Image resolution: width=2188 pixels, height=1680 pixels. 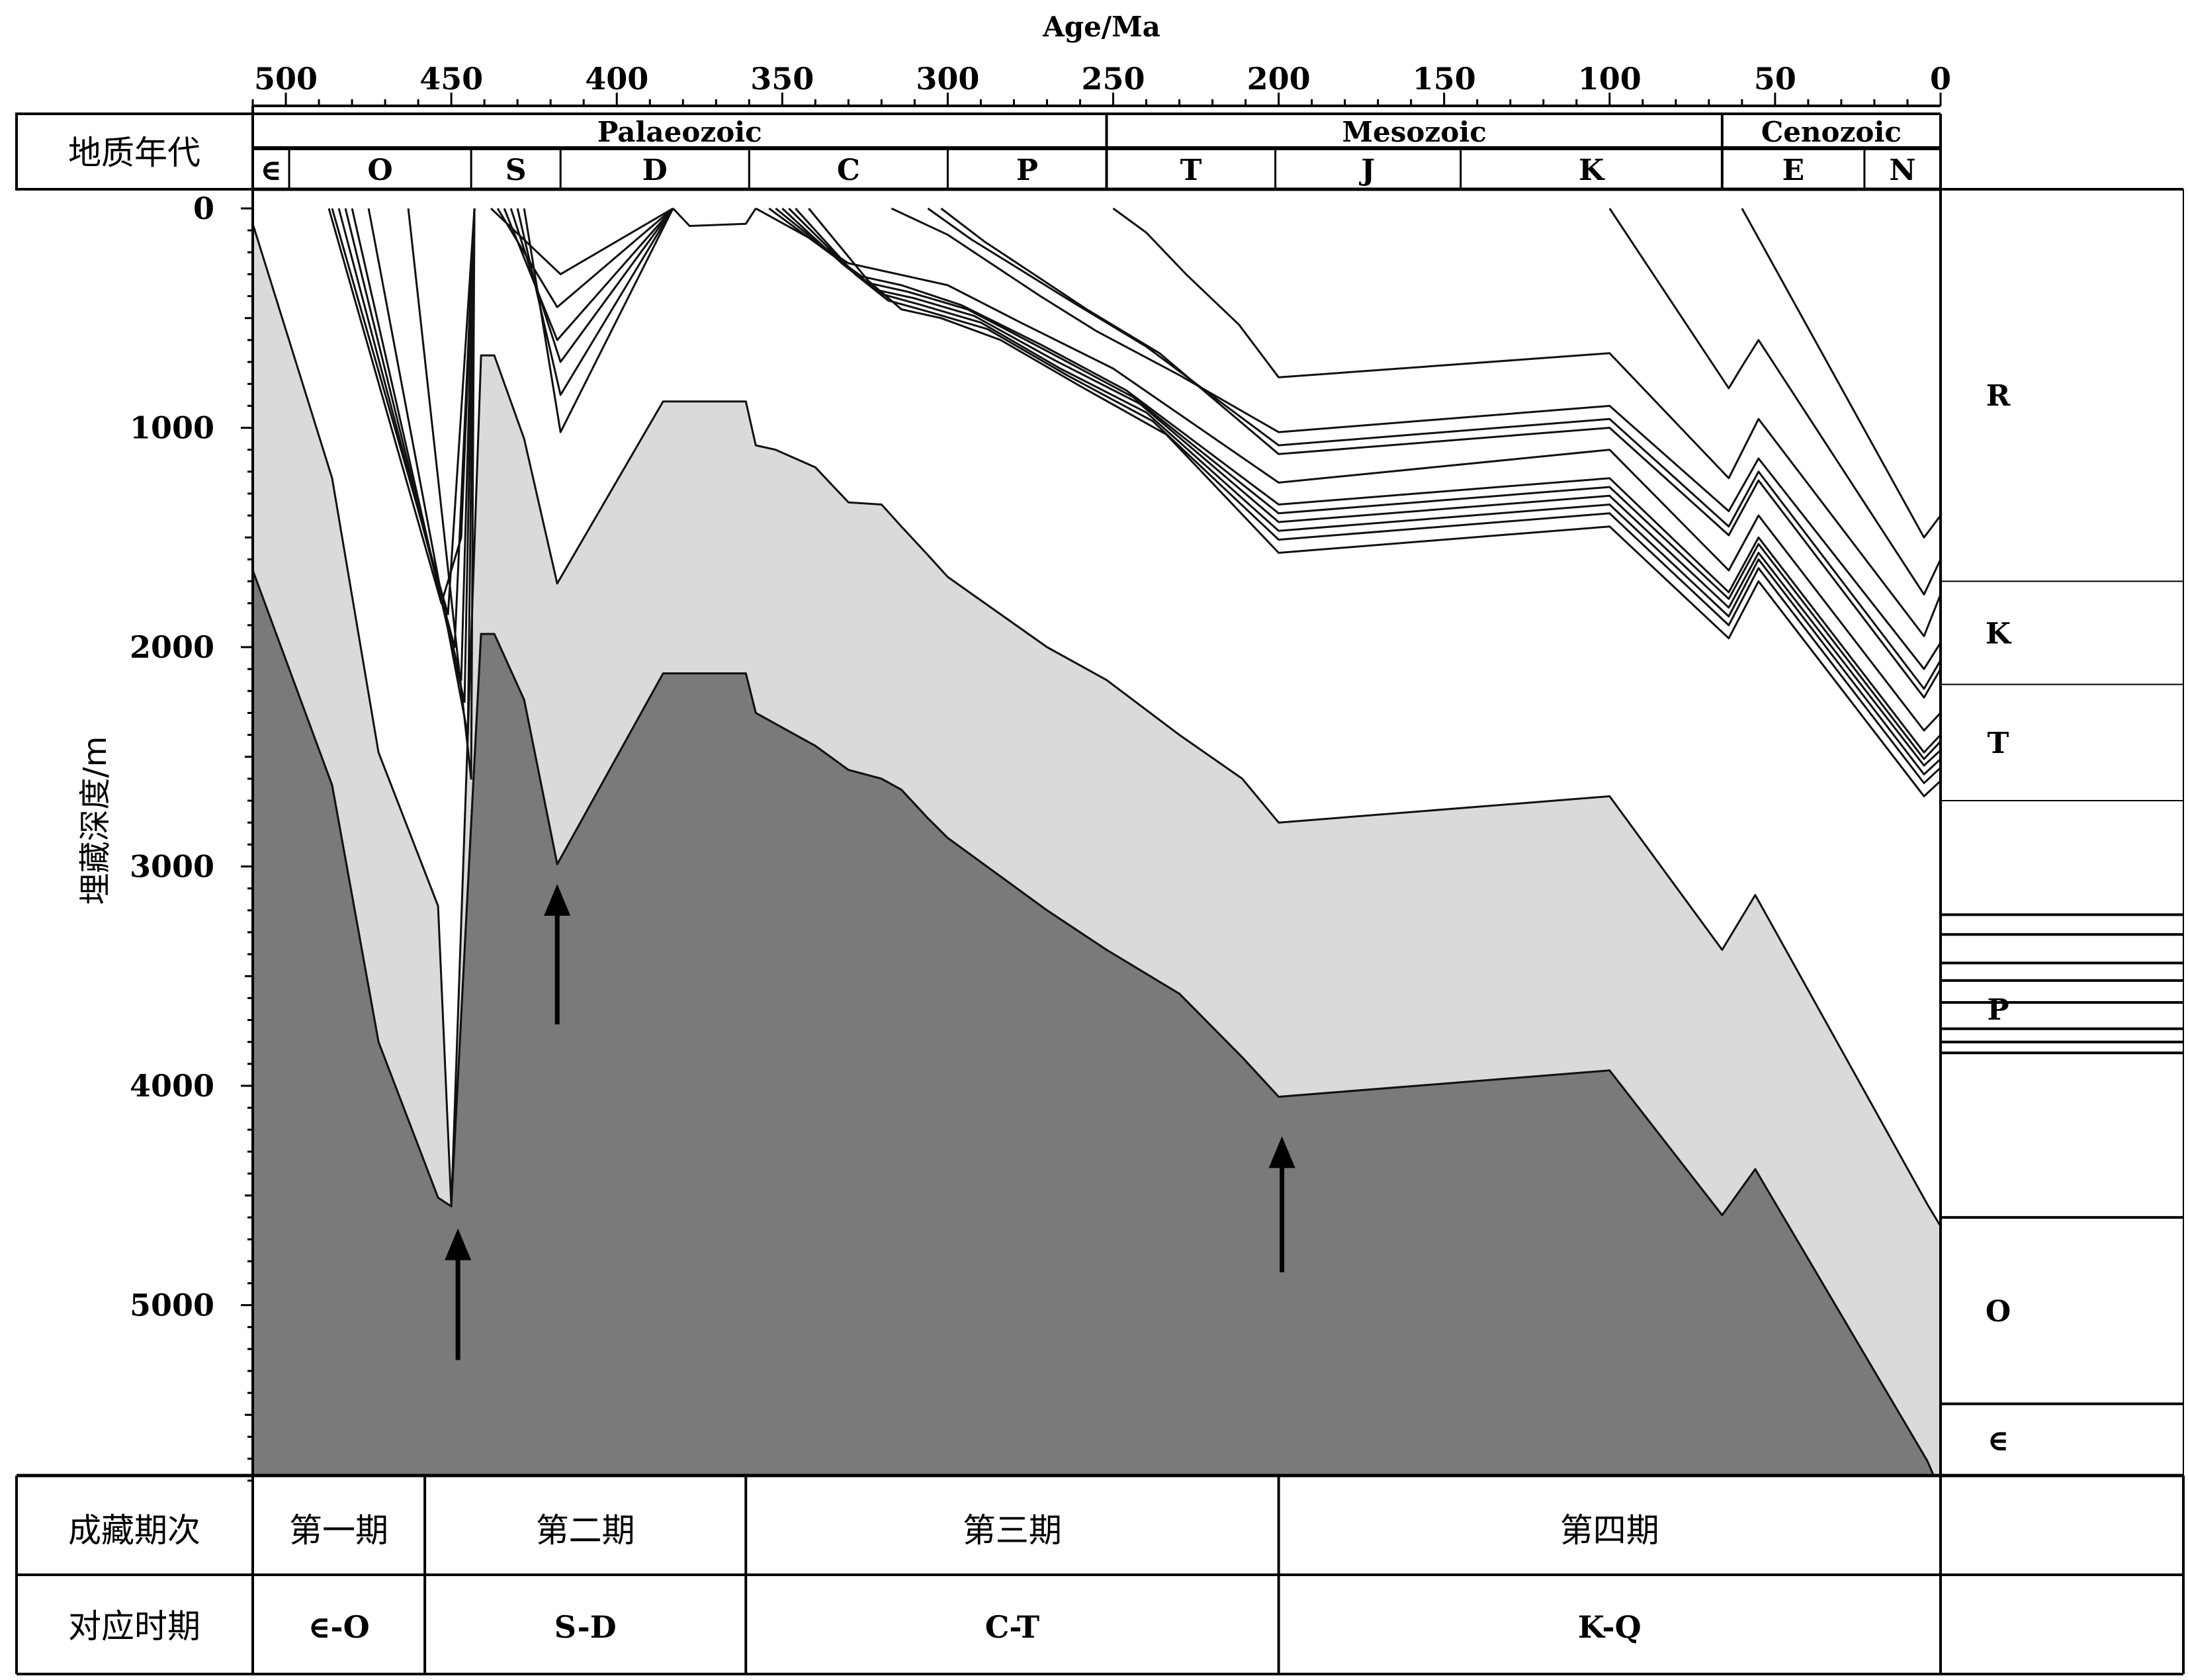 I want to click on accumulation-stage: 第三期, so click(x=1012, y=1531).